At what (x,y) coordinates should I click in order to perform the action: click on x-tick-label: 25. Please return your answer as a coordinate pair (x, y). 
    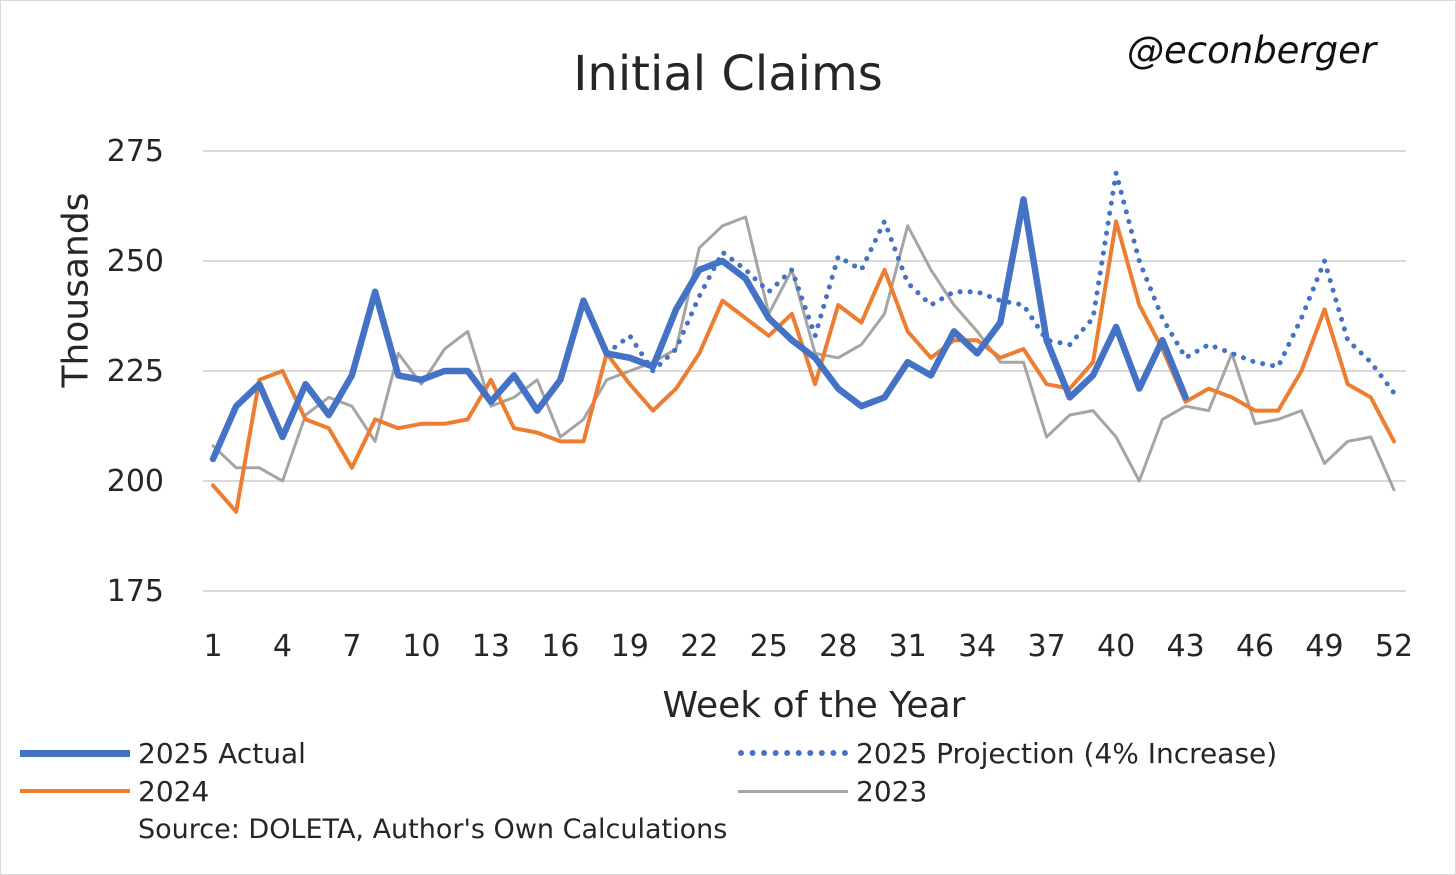
    Looking at the image, I should click on (769, 646).